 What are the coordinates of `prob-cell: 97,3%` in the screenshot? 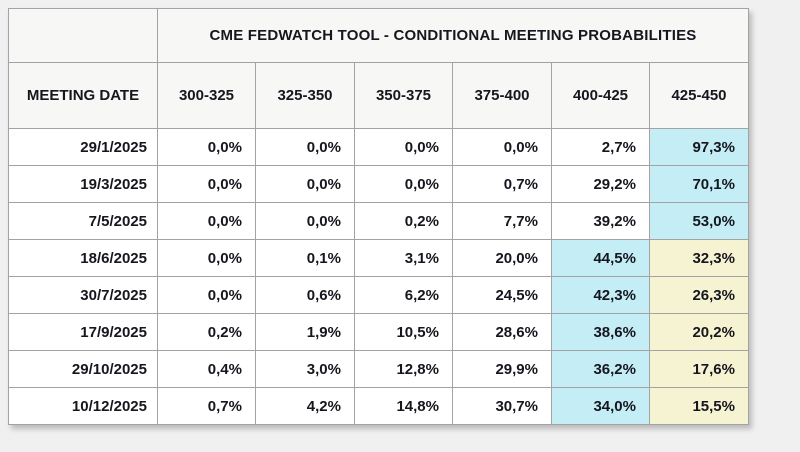 It's located at (699, 147).